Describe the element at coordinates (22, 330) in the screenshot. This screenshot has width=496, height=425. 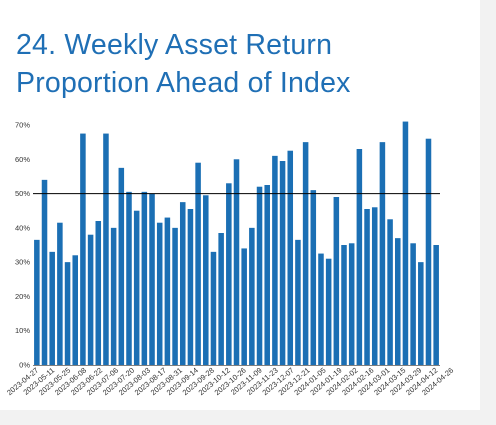
I see `y-tick-label: 10%` at that location.